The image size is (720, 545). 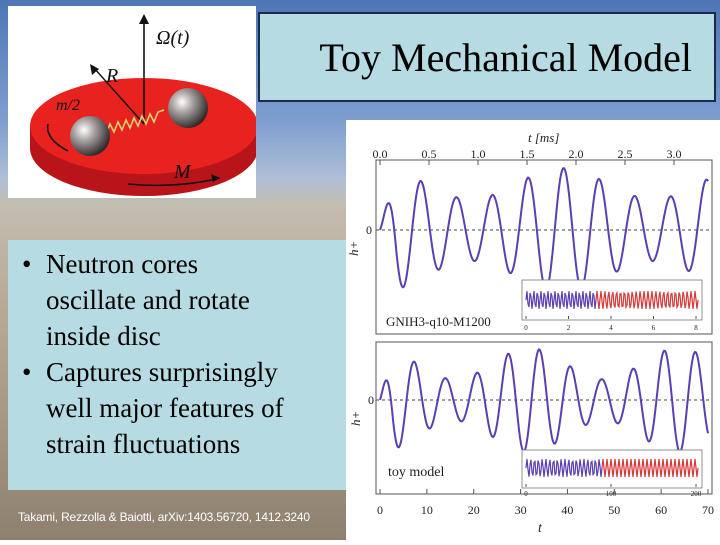 I want to click on top-x-tick: 1.0, so click(x=478, y=154).